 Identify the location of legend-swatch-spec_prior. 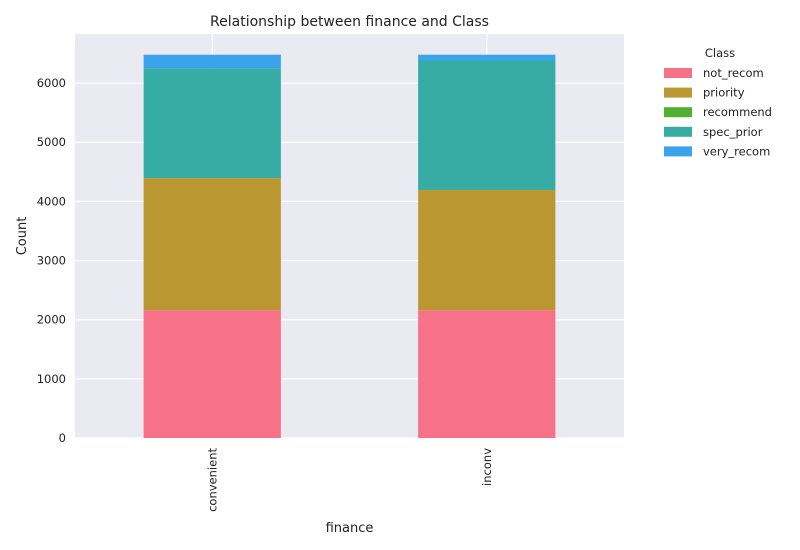
(678, 131).